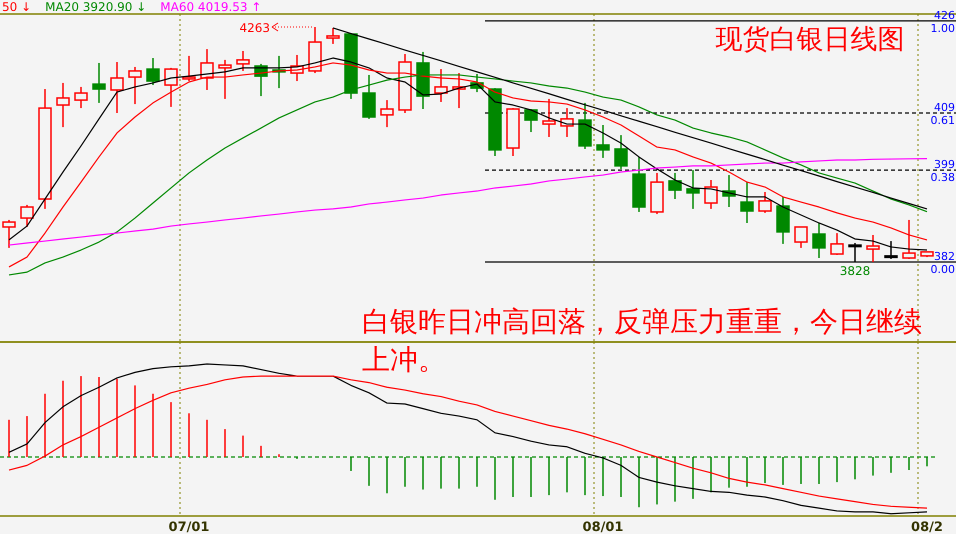 The image size is (956, 534). What do you see at coordinates (942, 28) in the screenshot?
I see `annotation: 1.00` at bounding box center [942, 28].